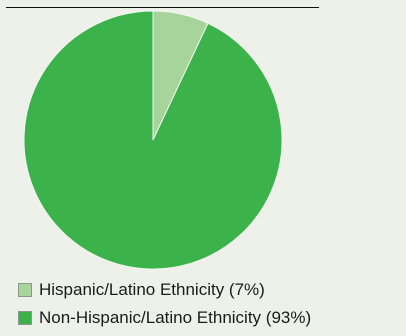 This screenshot has height=336, width=406. I want to click on legend-swatch-hispanic, so click(25, 290).